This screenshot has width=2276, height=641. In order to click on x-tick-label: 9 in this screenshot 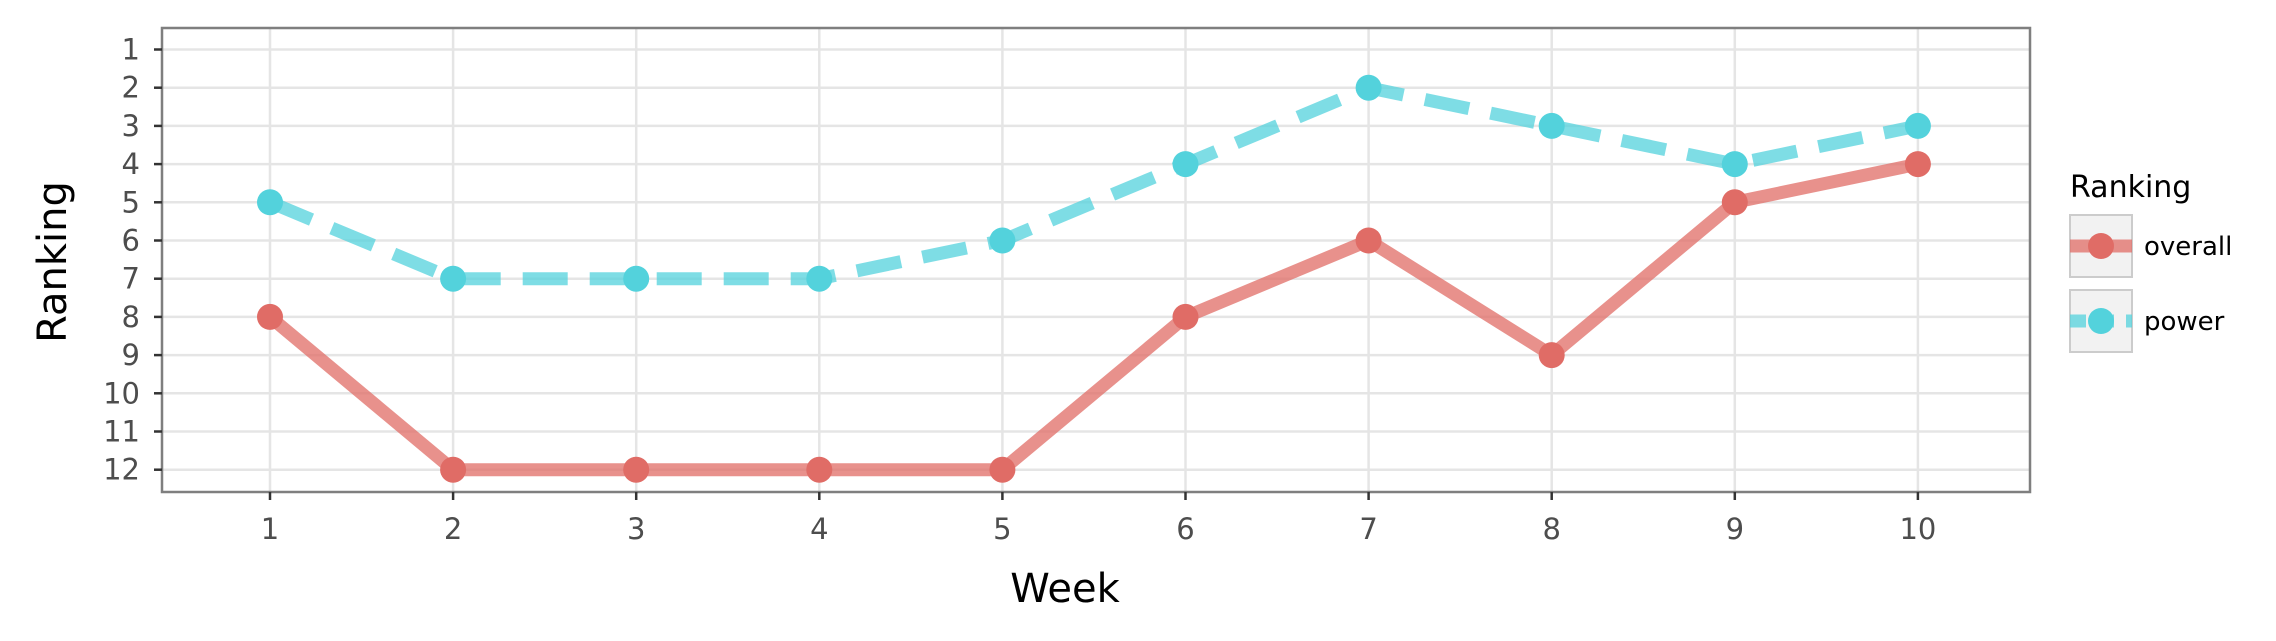, I will do `click(1735, 529)`.